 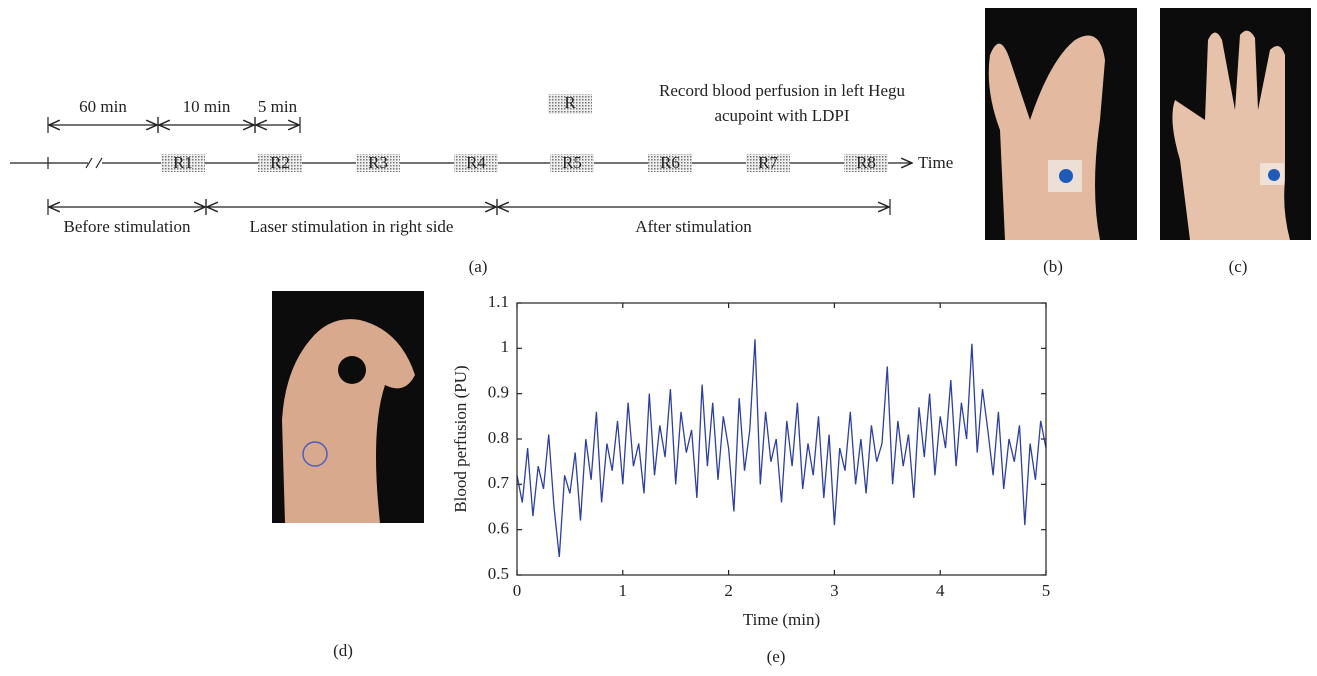 What do you see at coordinates (505, 346) in the screenshot?
I see `y-tick-label: 1` at bounding box center [505, 346].